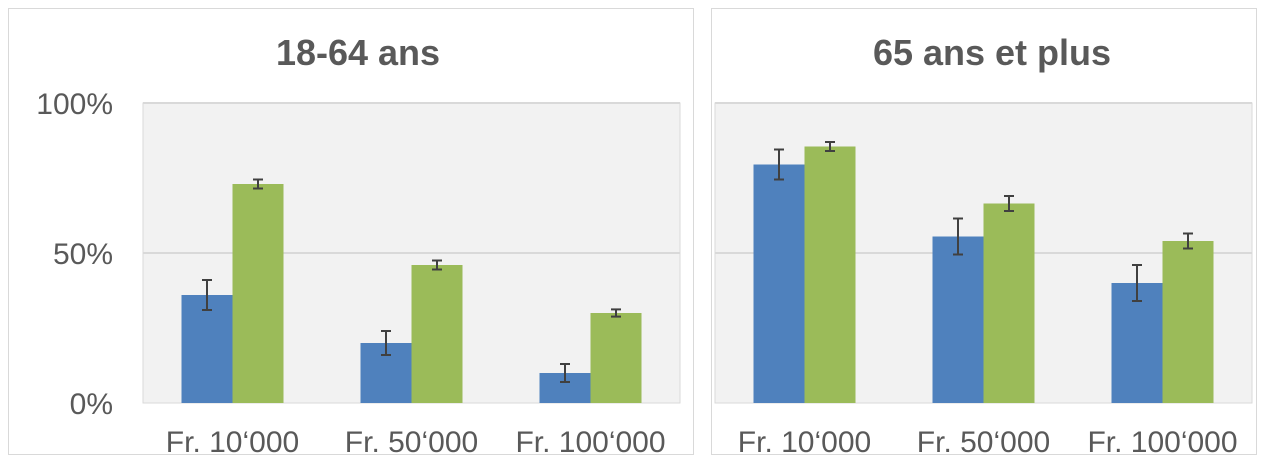 This screenshot has height=463, width=1261. Describe the element at coordinates (83, 254) in the screenshot. I see `y-tick-label: 50%` at that location.